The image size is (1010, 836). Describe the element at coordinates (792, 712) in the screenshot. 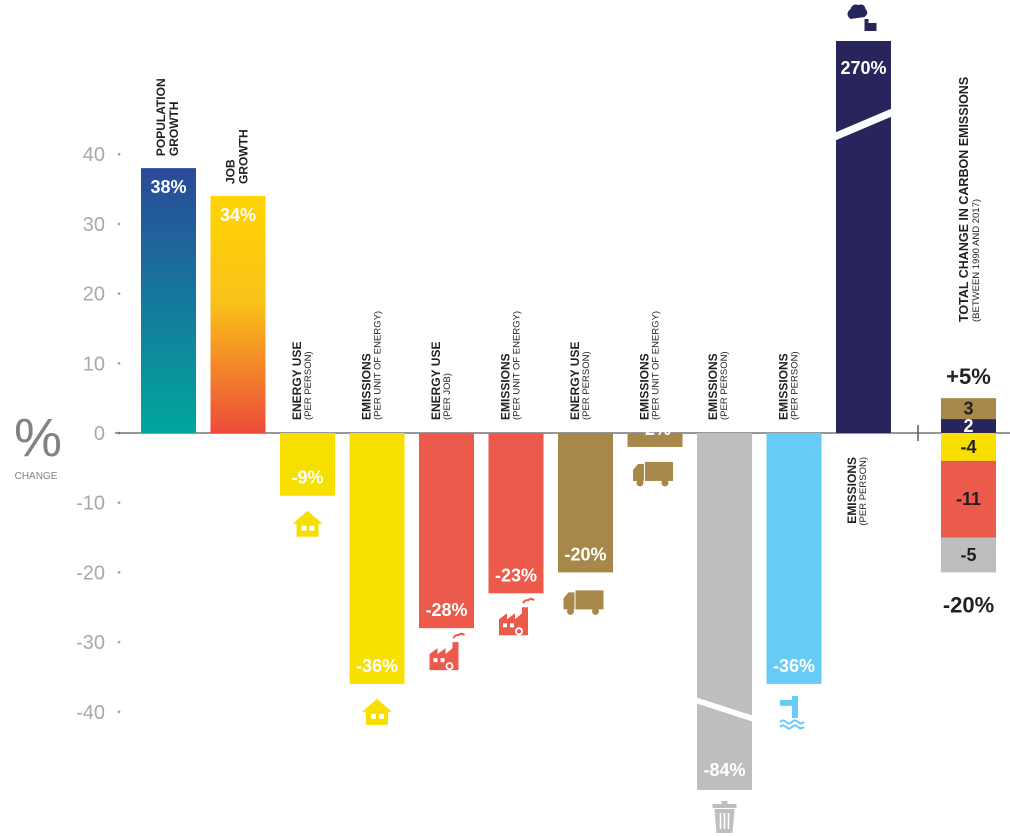

I see `water-icon` at that location.